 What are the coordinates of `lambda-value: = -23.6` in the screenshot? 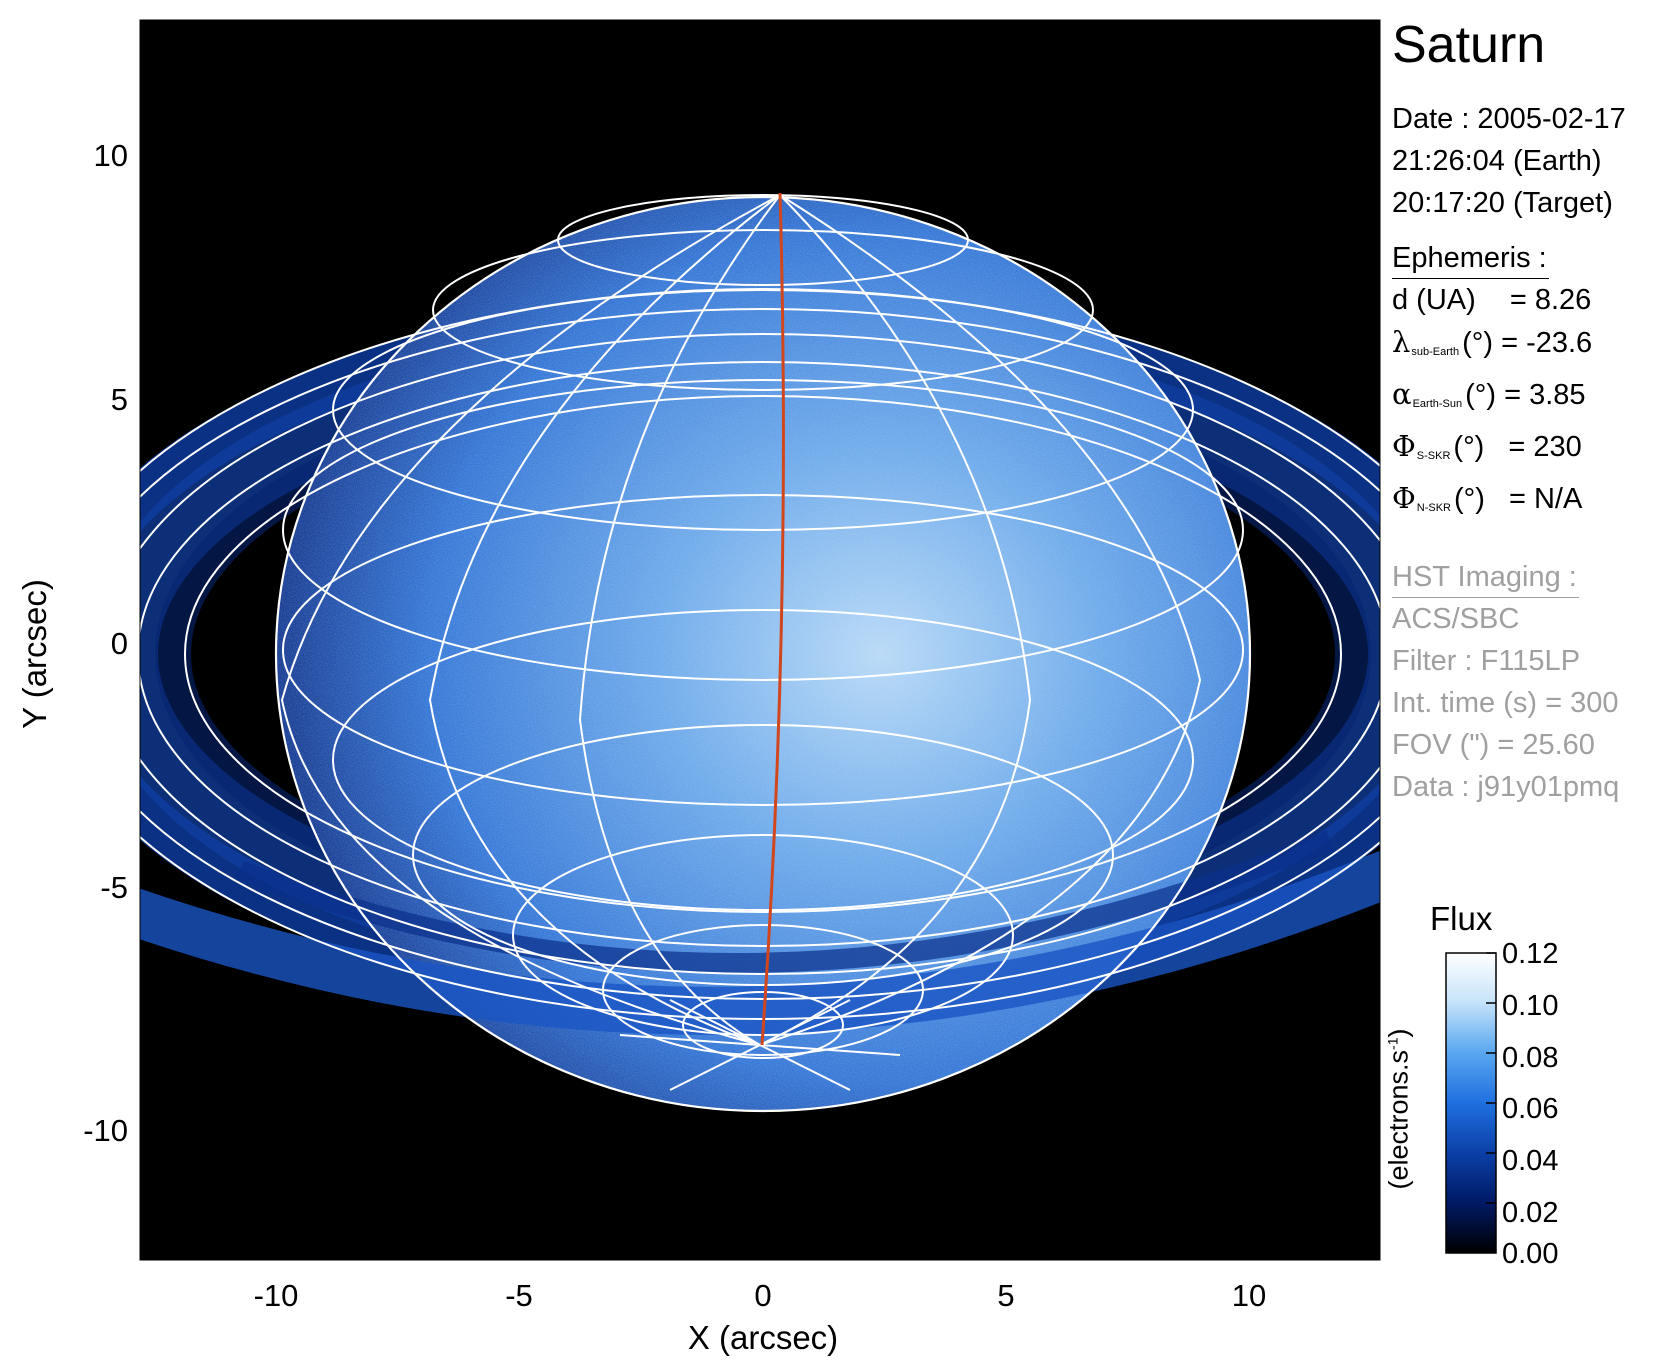 It's located at (1547, 343).